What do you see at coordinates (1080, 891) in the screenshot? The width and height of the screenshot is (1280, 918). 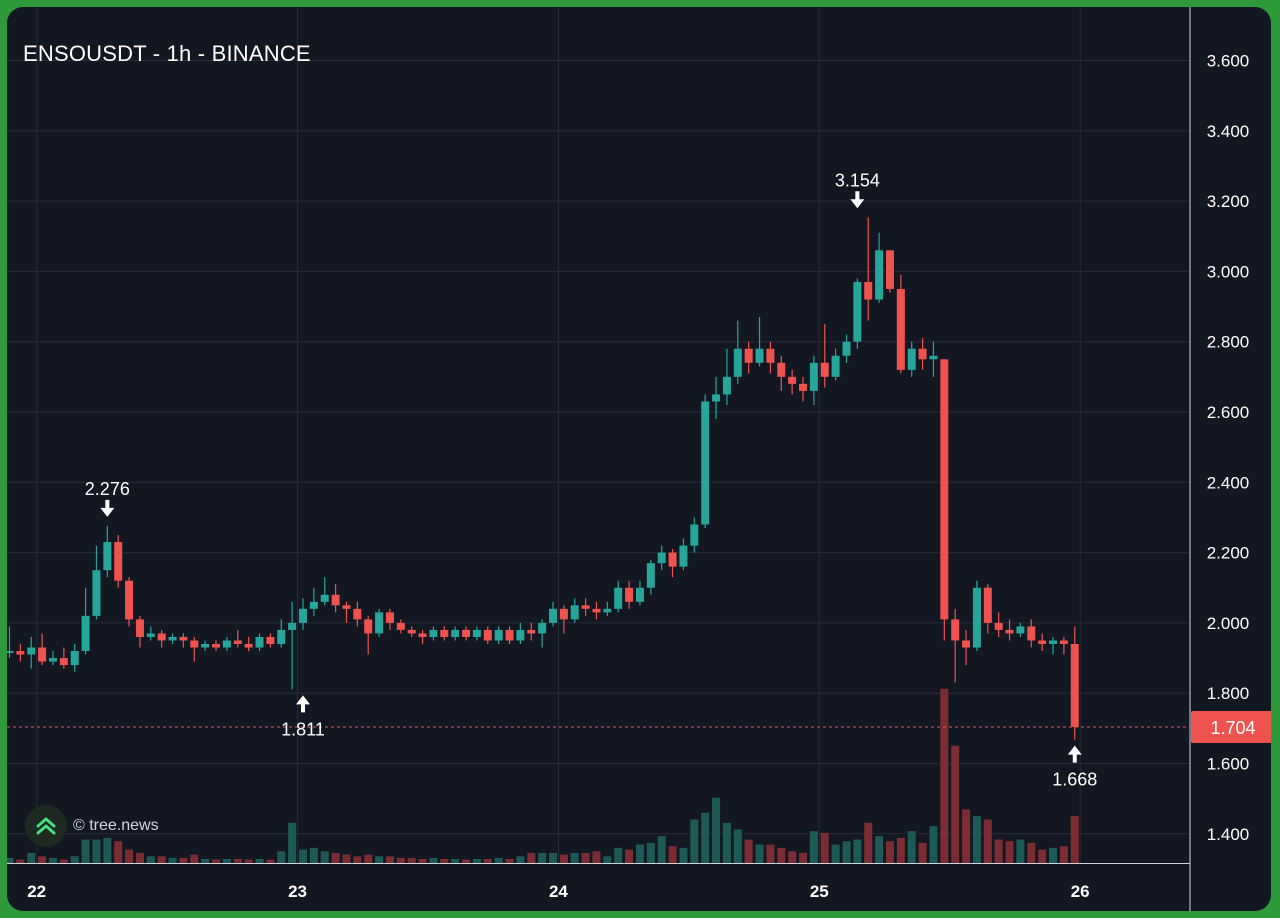 I see `x-tick-label: 26` at bounding box center [1080, 891].